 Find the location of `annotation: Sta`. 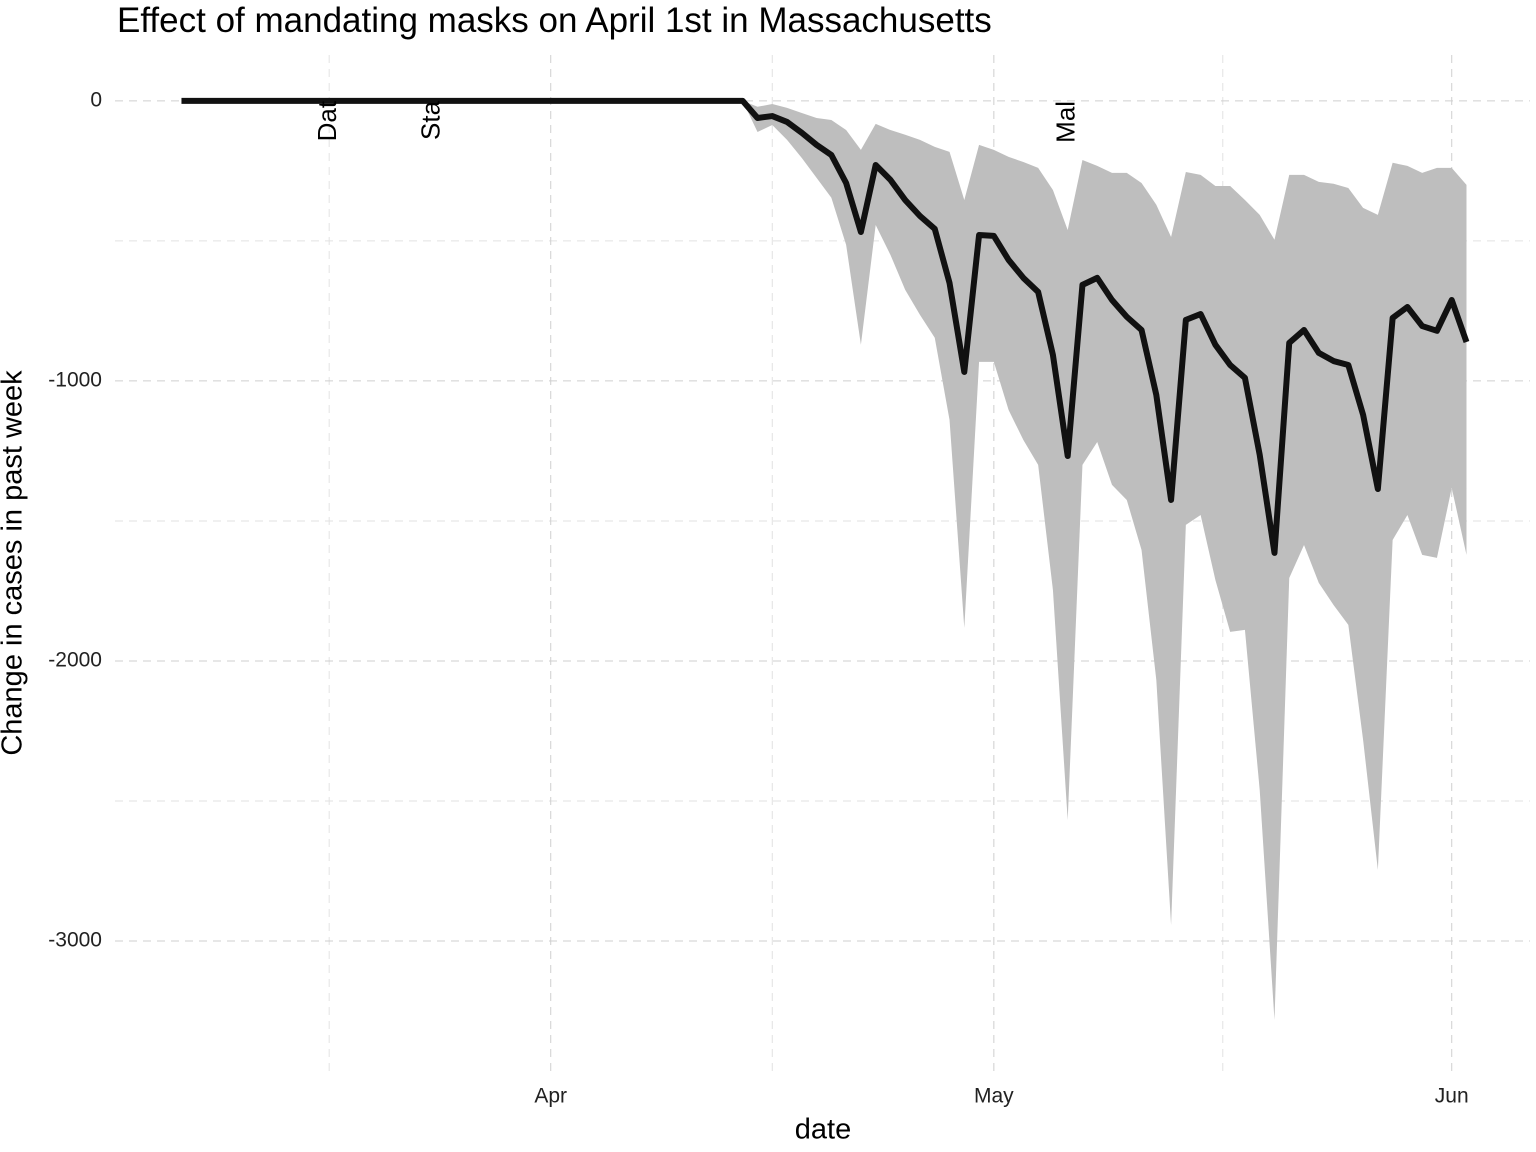

annotation: Sta is located at coordinates (430, 120).